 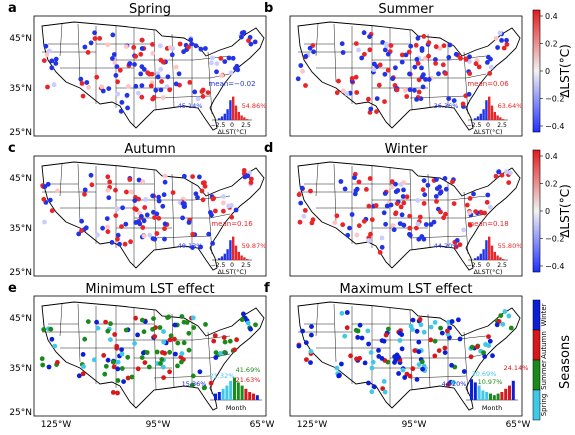 I want to click on mean-label: mean=0.06, so click(x=488, y=84).